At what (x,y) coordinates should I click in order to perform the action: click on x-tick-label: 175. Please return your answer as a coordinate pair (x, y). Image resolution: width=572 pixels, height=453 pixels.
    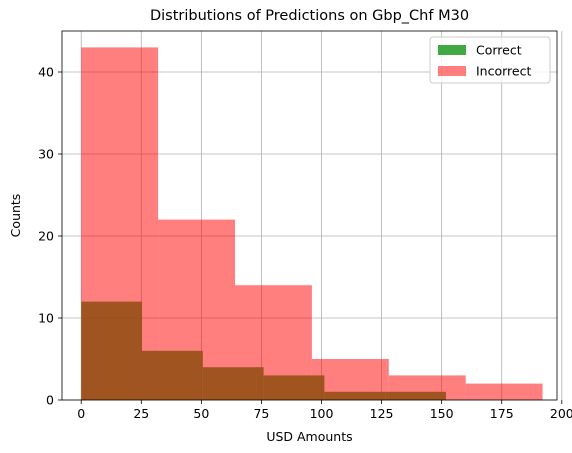
    Looking at the image, I should click on (502, 413).